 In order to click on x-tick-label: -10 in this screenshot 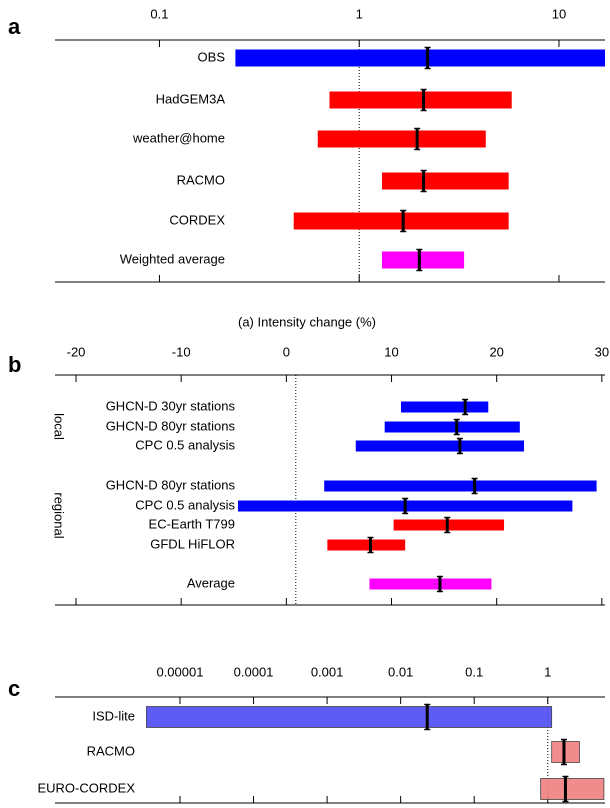, I will do `click(181, 351)`.